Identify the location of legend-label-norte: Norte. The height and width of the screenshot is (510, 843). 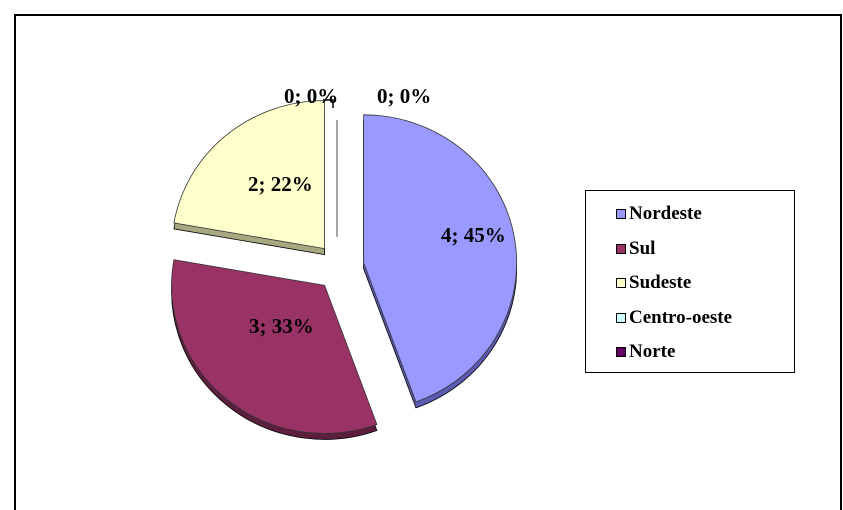
(652, 352).